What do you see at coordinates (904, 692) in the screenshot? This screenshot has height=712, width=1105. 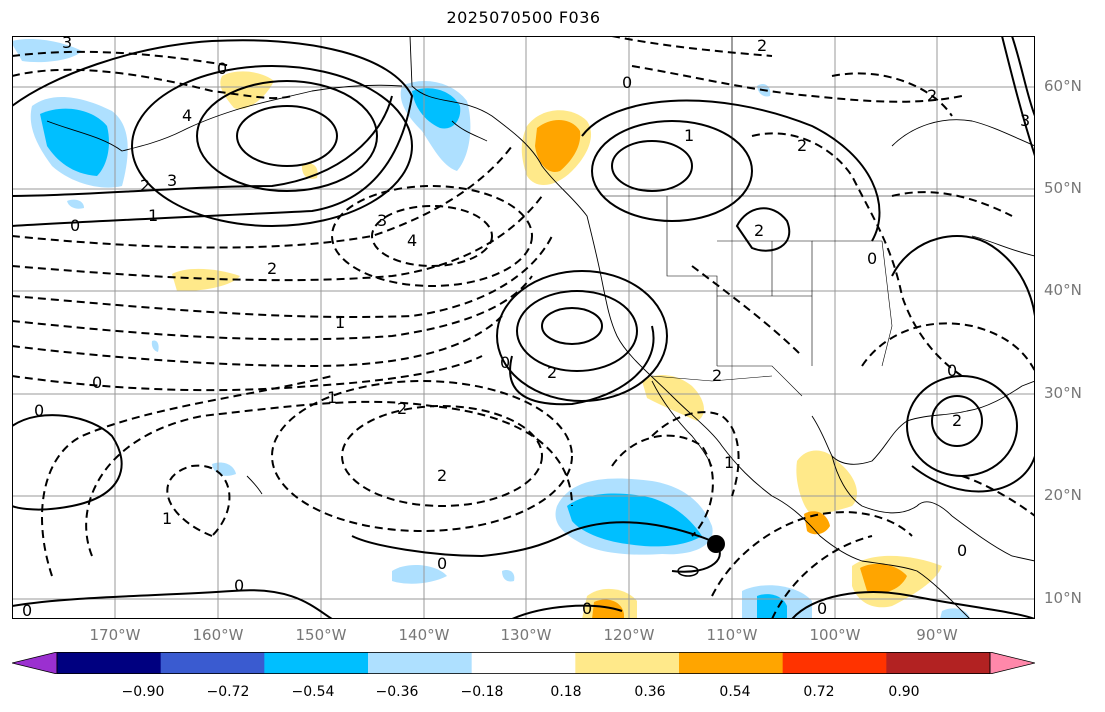 I see `colorbar-tick: 0.90` at bounding box center [904, 692].